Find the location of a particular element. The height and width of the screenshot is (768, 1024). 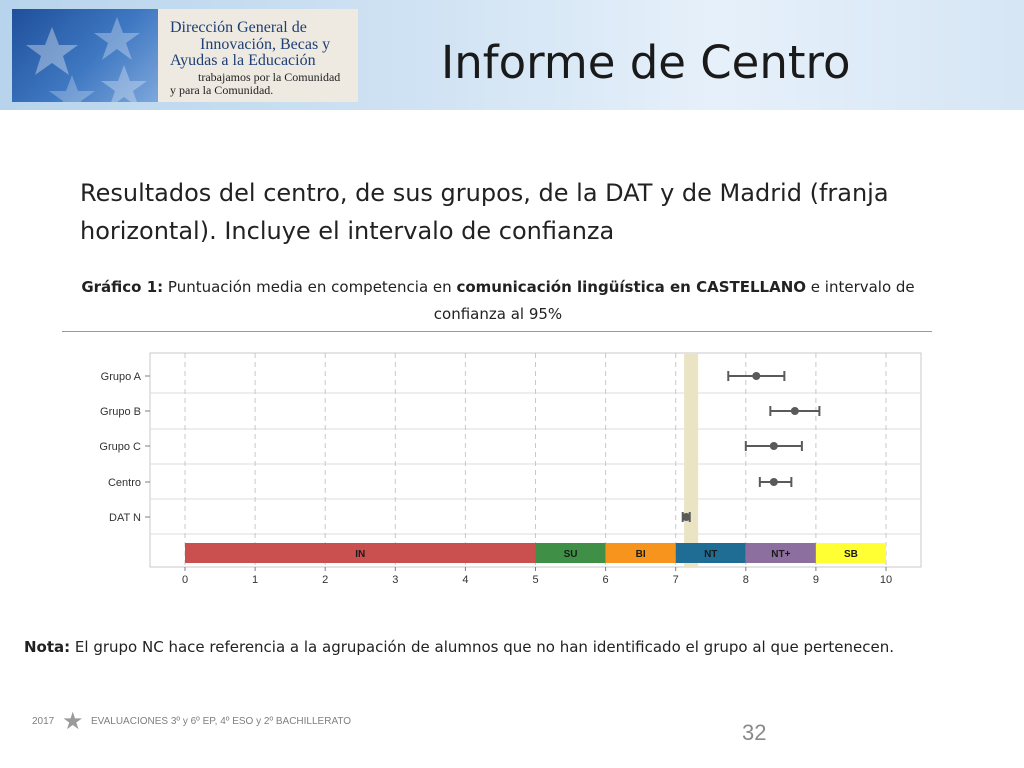

logo-line-4: trabajamos por la Comunidad is located at coordinates (269, 77).